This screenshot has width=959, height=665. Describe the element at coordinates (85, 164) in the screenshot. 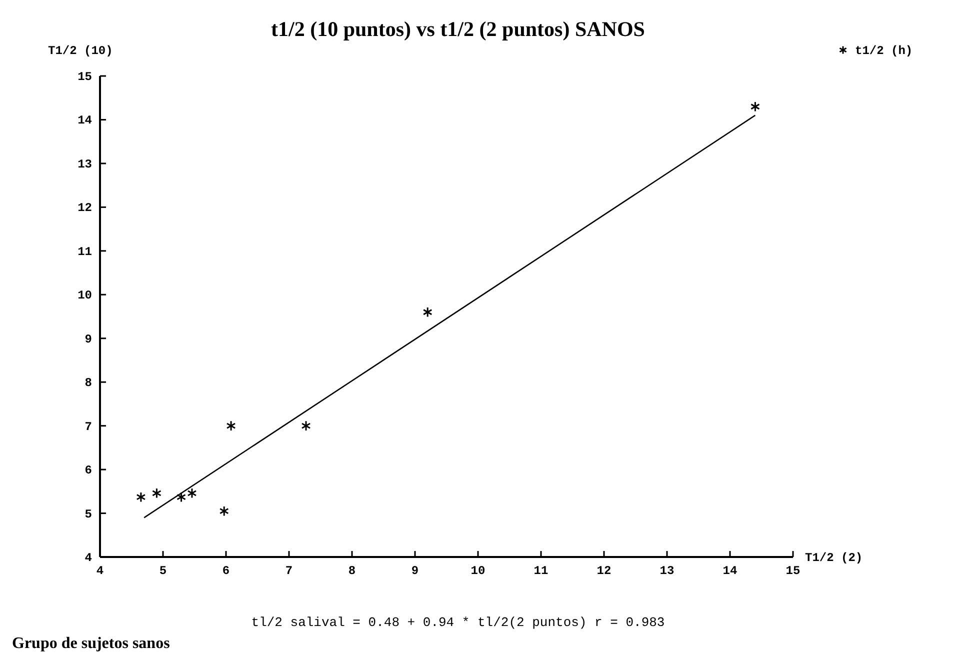

I see `y-tick-label: 13` at that location.